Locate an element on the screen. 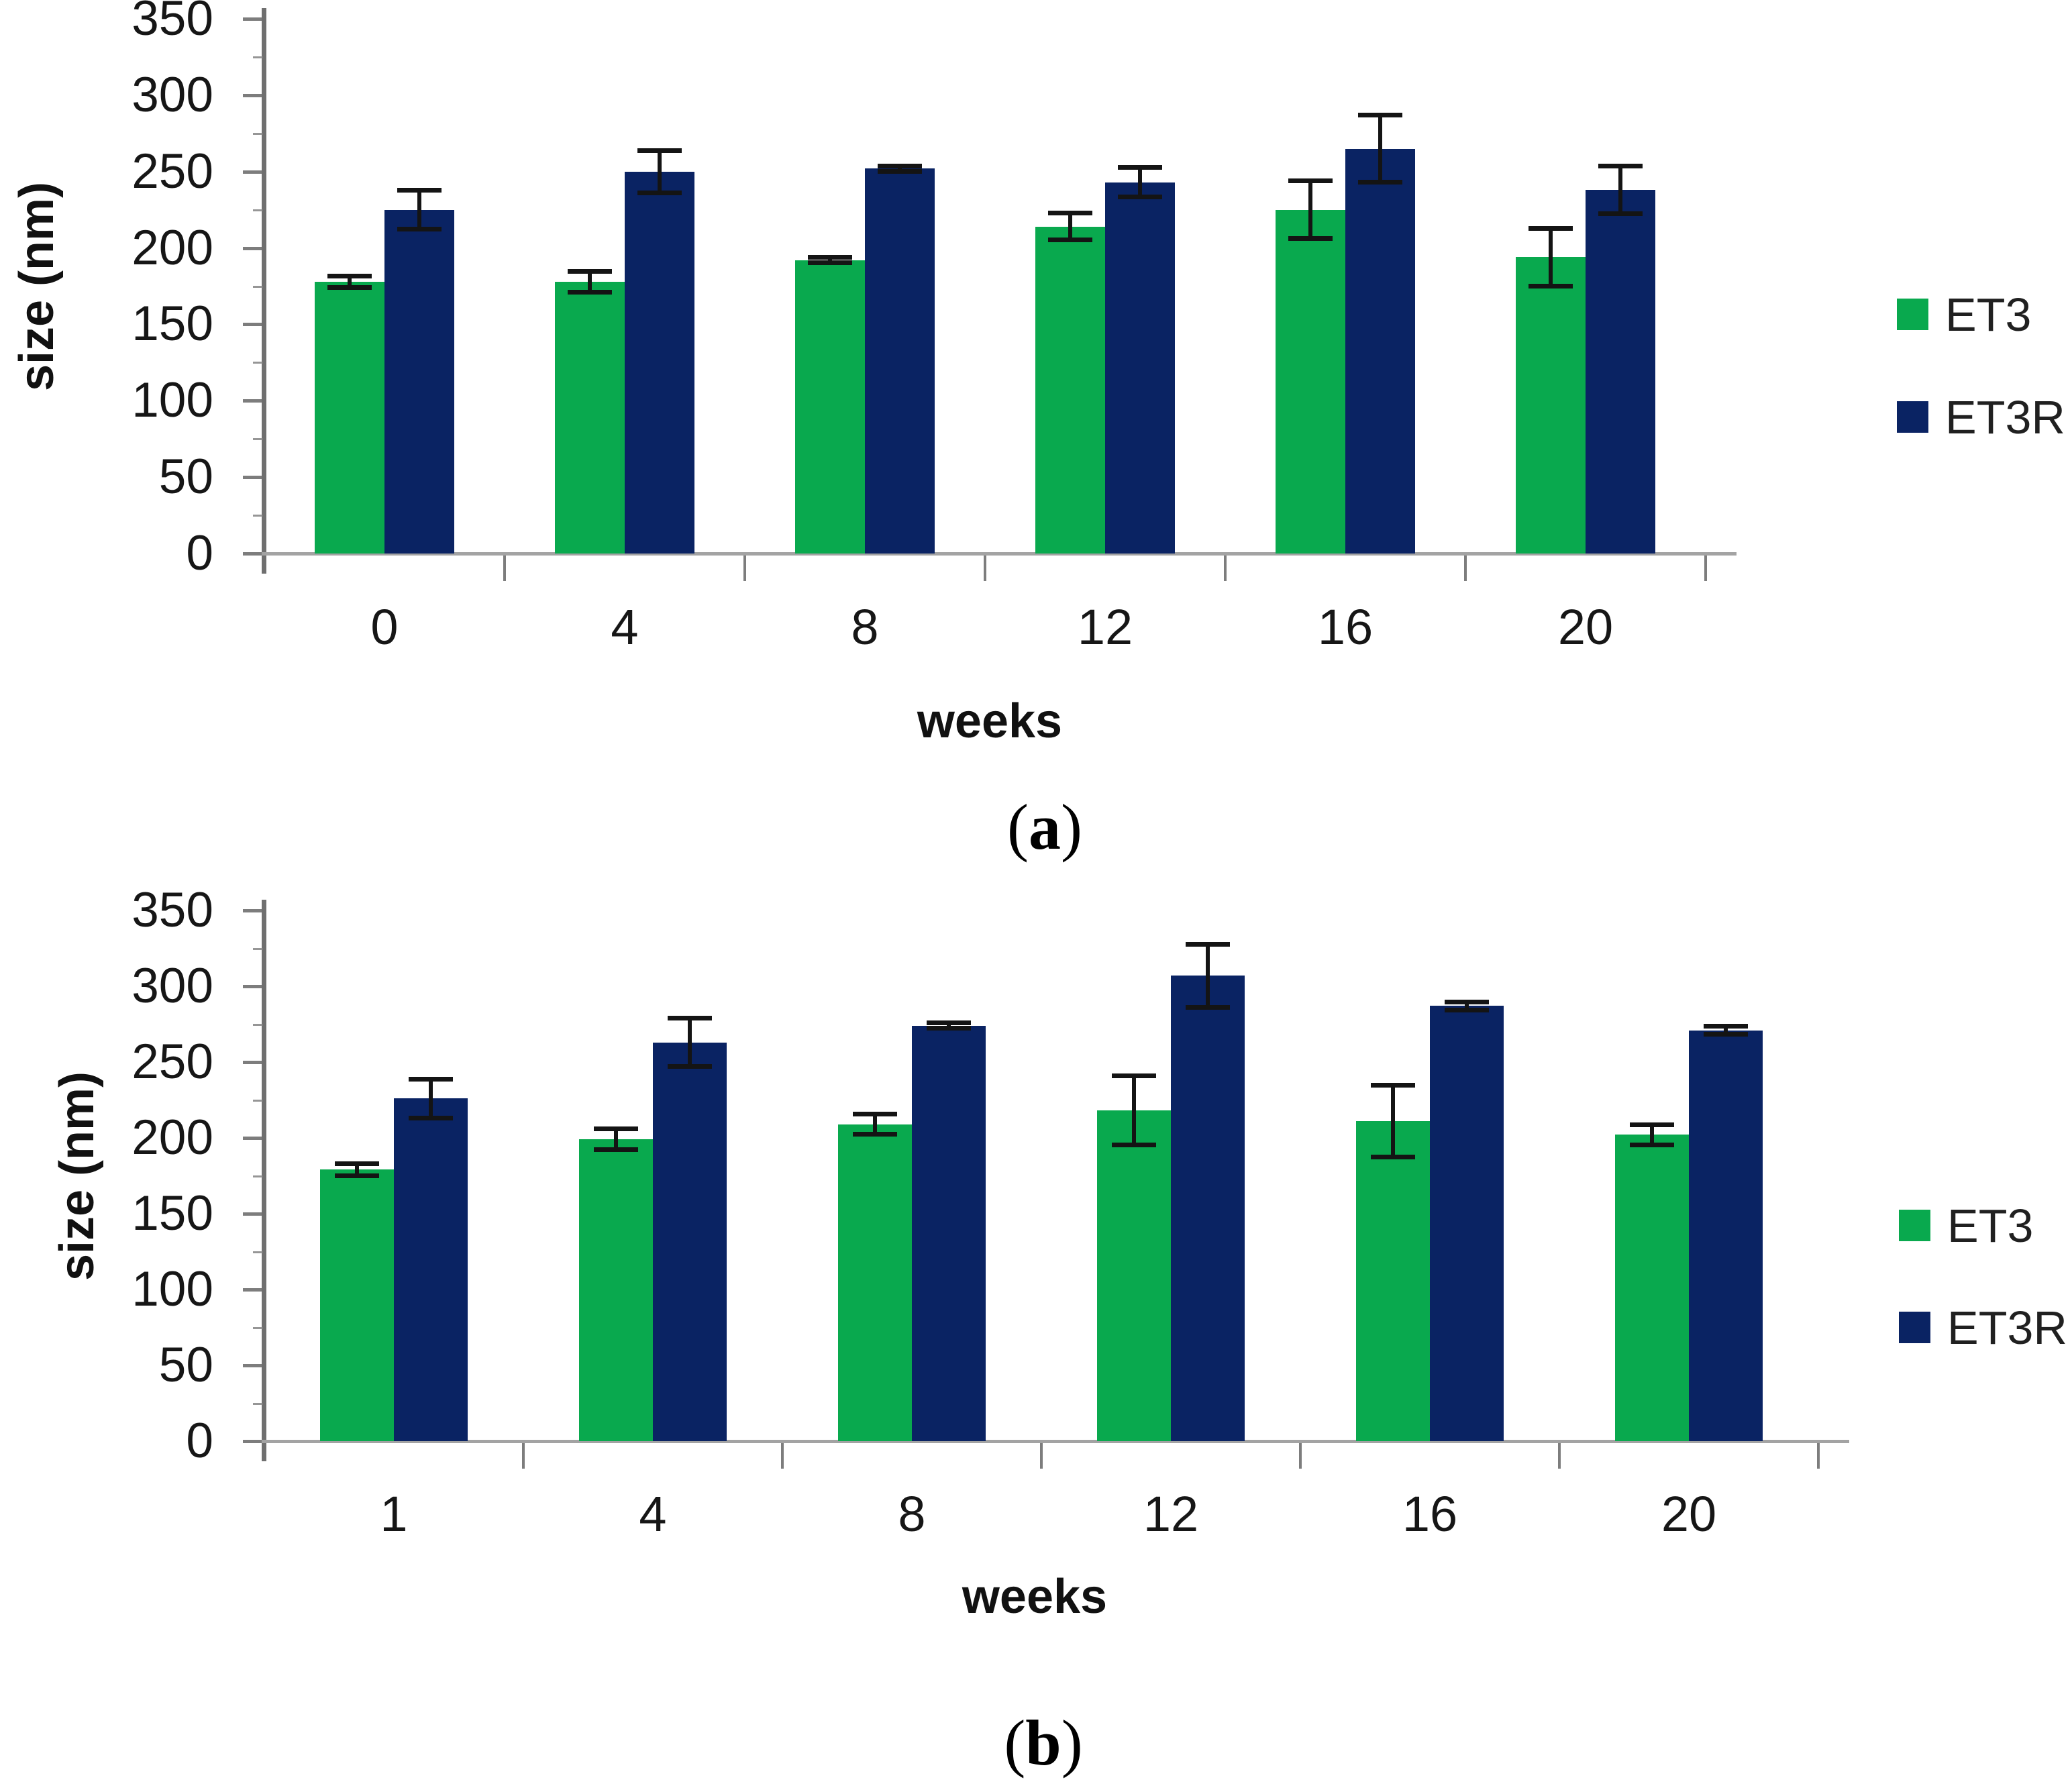 This screenshot has height=1786, width=2072. legend-label-et3: ET3 is located at coordinates (1988, 314).